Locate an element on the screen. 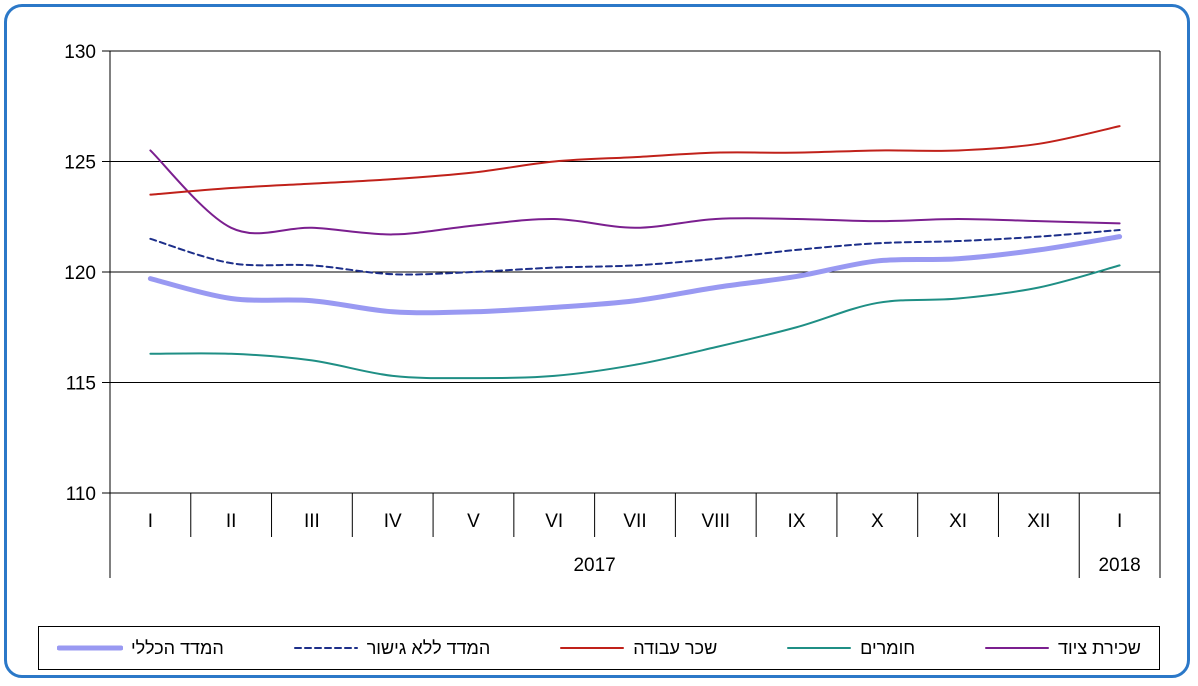 This screenshot has width=1198, height=686. legend-item: חומרים is located at coordinates (850, 648).